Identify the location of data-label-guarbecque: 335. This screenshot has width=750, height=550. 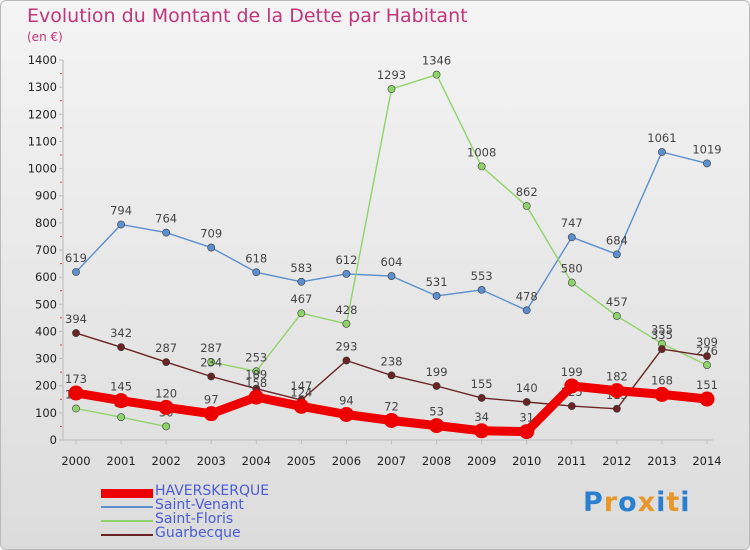
(662, 335).